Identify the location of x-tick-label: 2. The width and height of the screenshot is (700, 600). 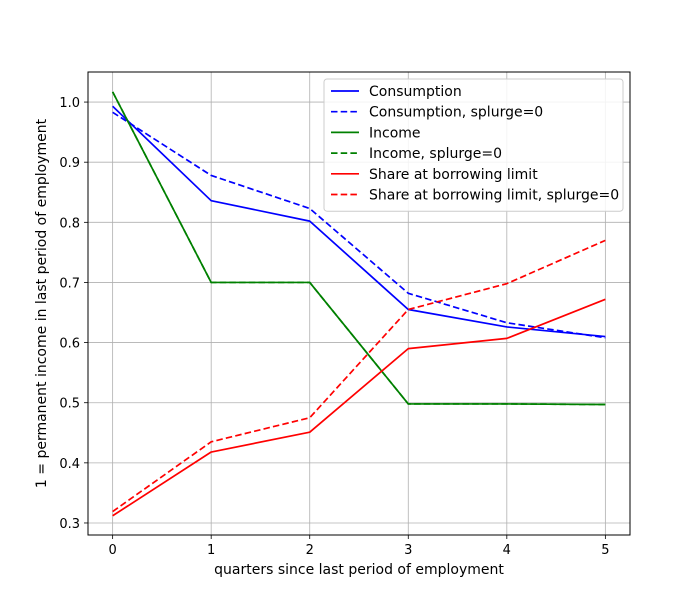
(310, 550).